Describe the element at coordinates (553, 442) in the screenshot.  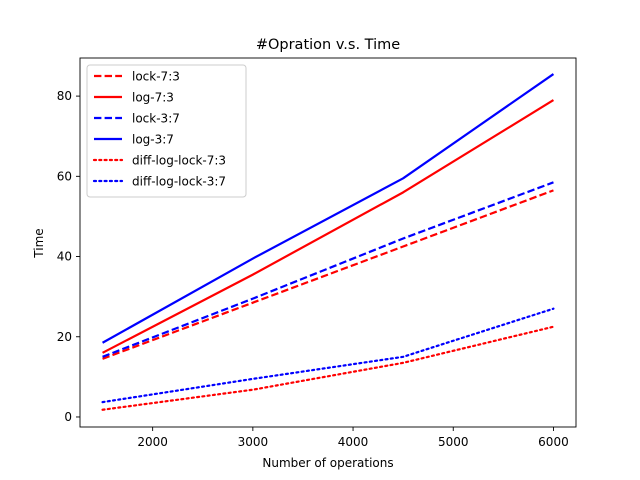
I see `x-tick-label: 6000` at that location.